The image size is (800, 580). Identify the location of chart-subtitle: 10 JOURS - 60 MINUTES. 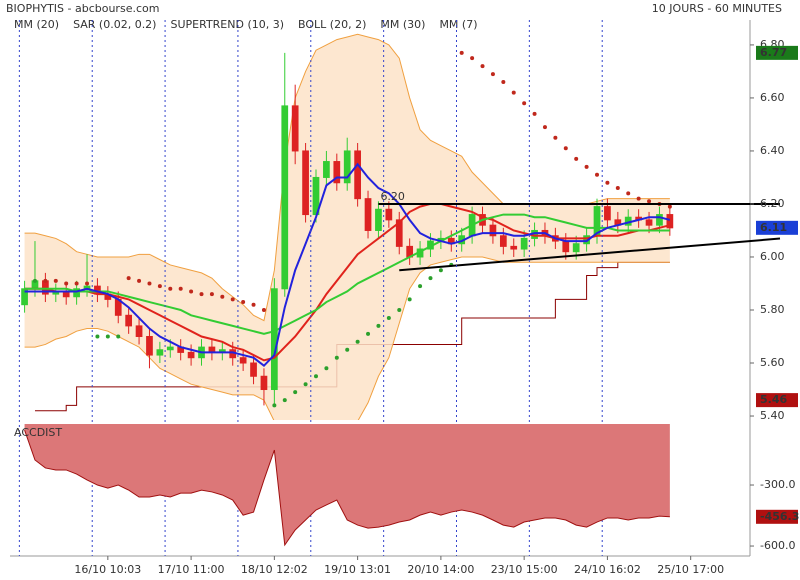
(717, 8).